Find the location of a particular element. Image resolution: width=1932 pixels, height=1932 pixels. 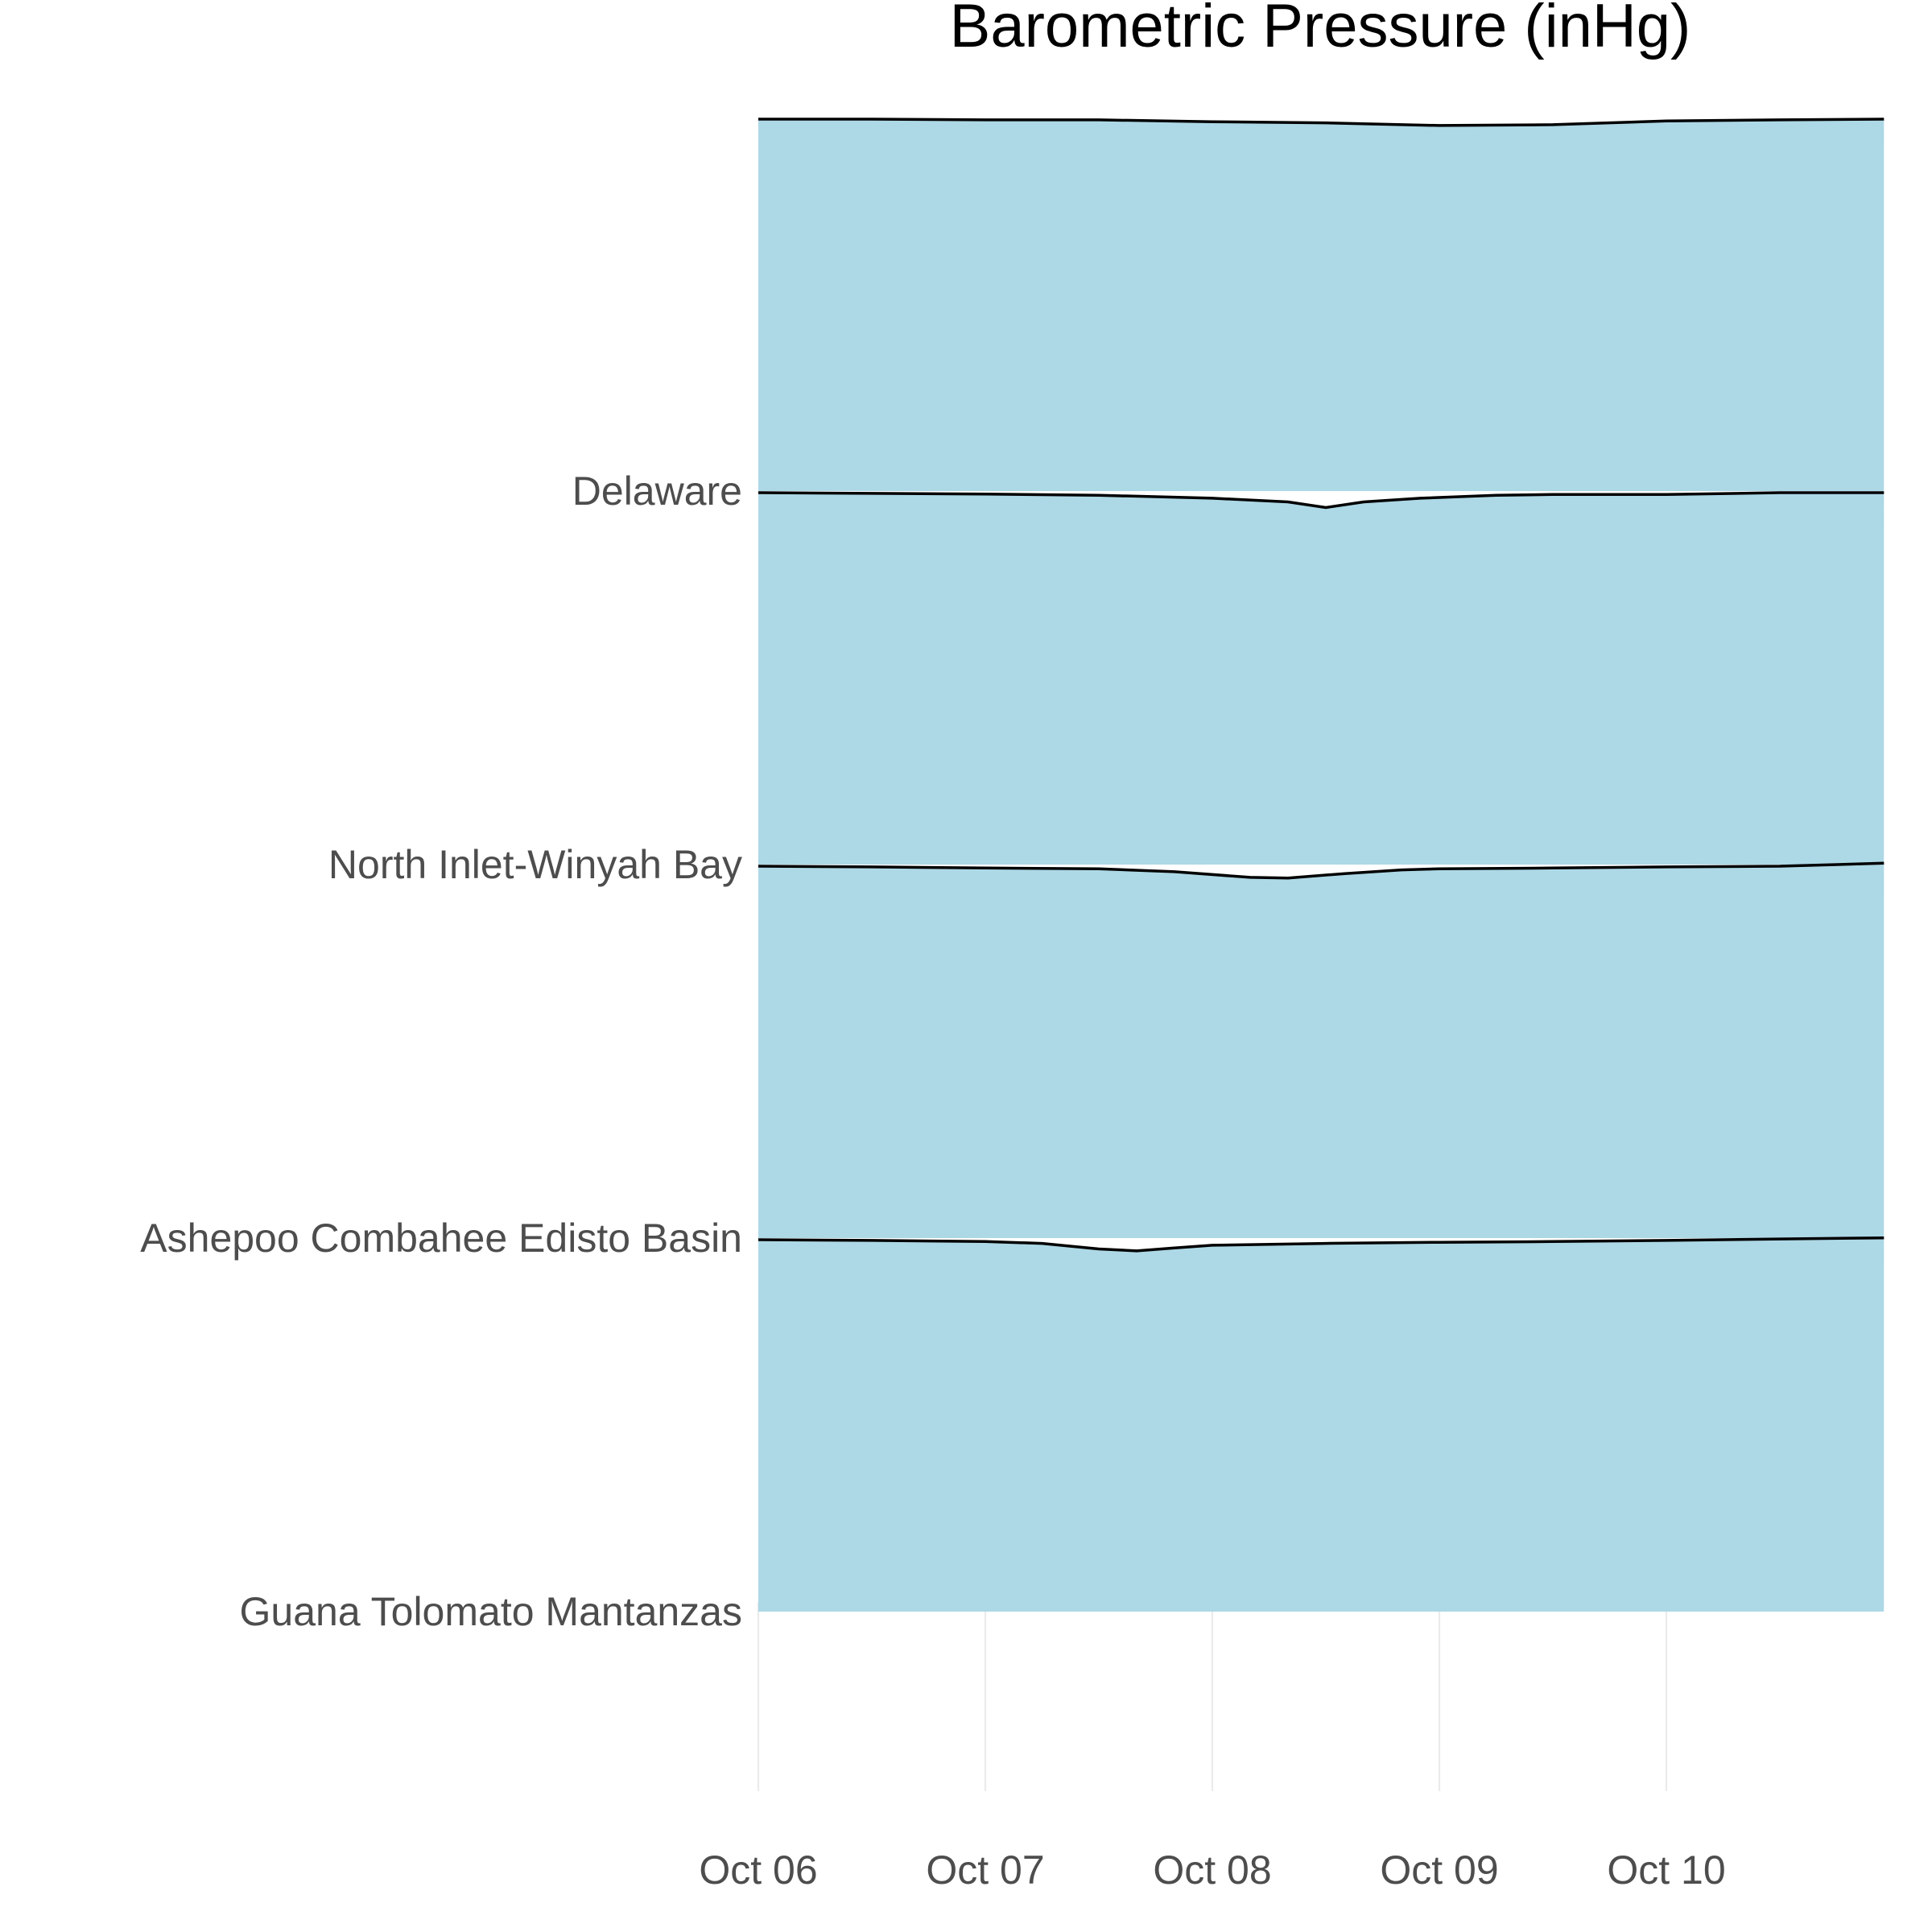

y-category-label: Ashepoo Combahee Edisto Basin is located at coordinates (441, 1238).